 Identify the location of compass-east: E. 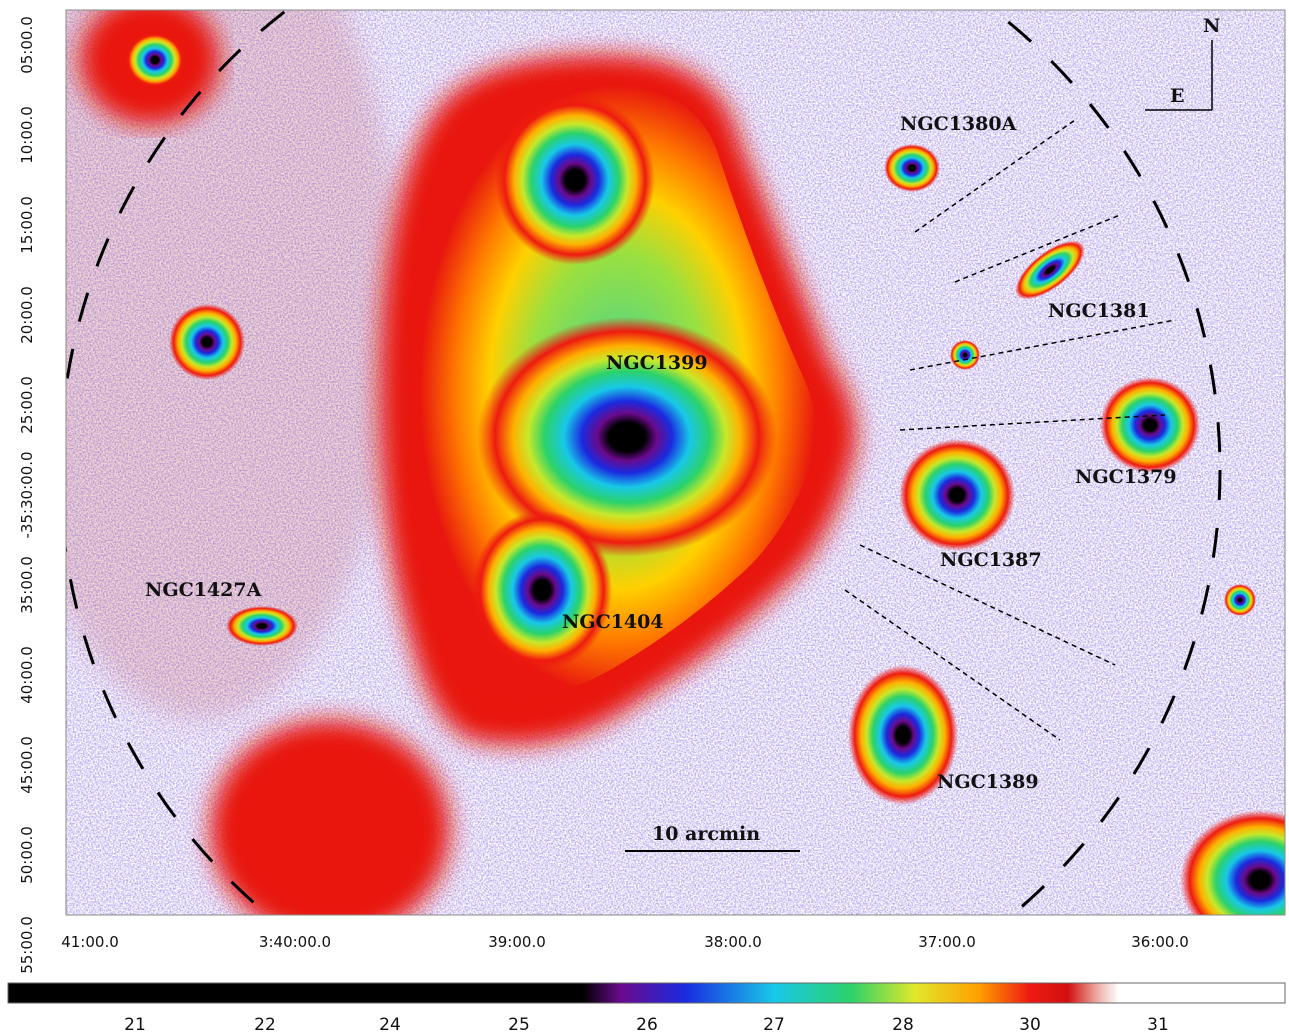
(1177, 96).